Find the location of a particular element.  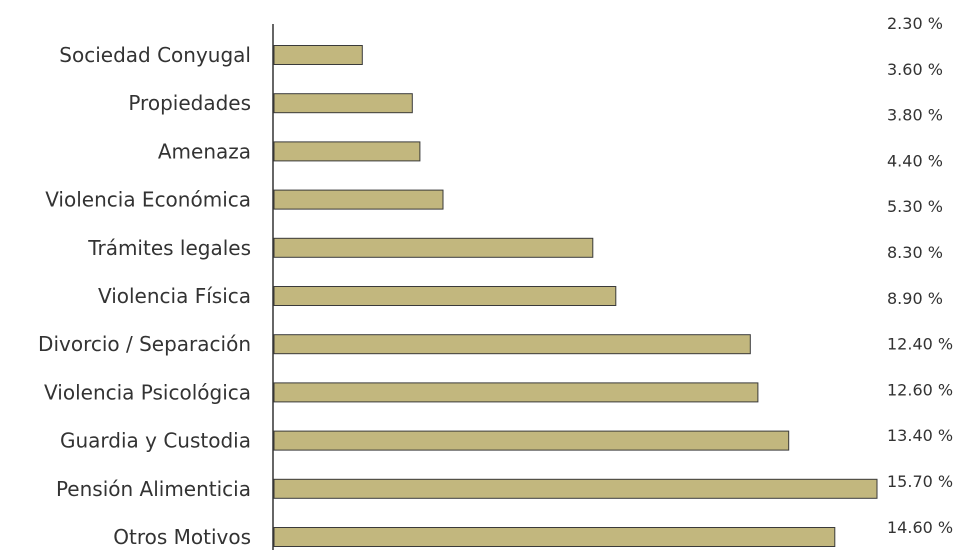

category-label-6: Divorcio / Separación is located at coordinates (144, 344).